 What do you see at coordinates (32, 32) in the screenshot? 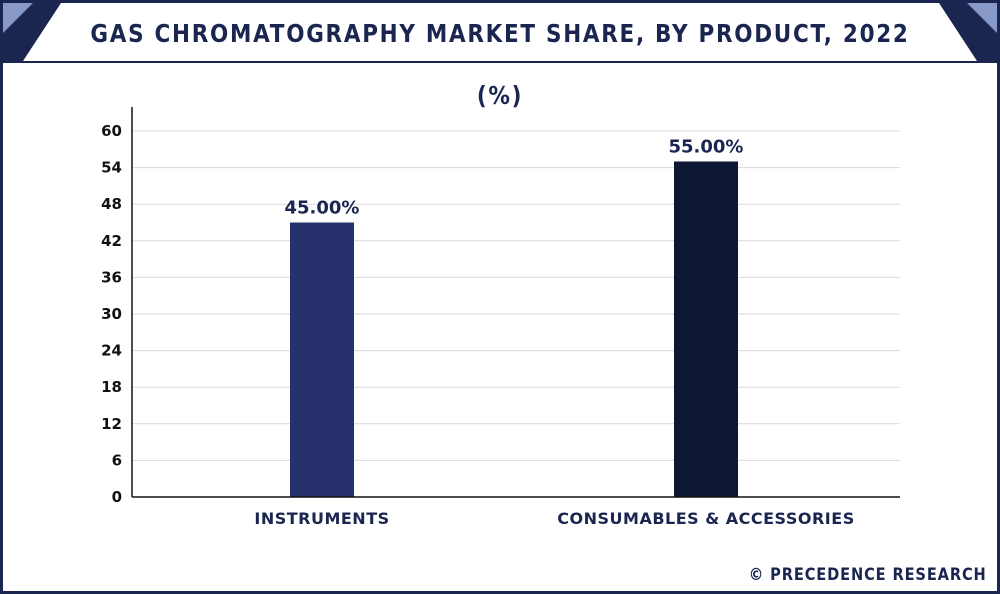
I see `corner-decoration-left` at bounding box center [32, 32].